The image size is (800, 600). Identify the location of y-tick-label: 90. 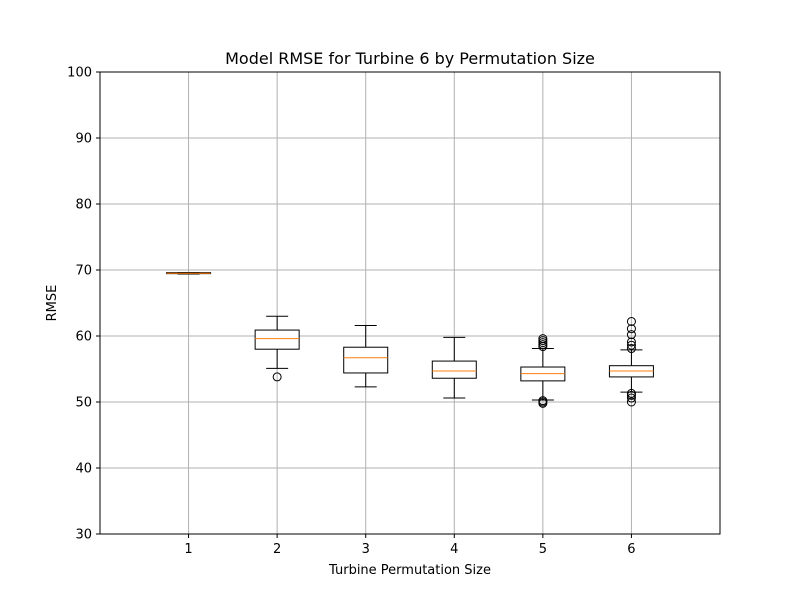
(83, 139).